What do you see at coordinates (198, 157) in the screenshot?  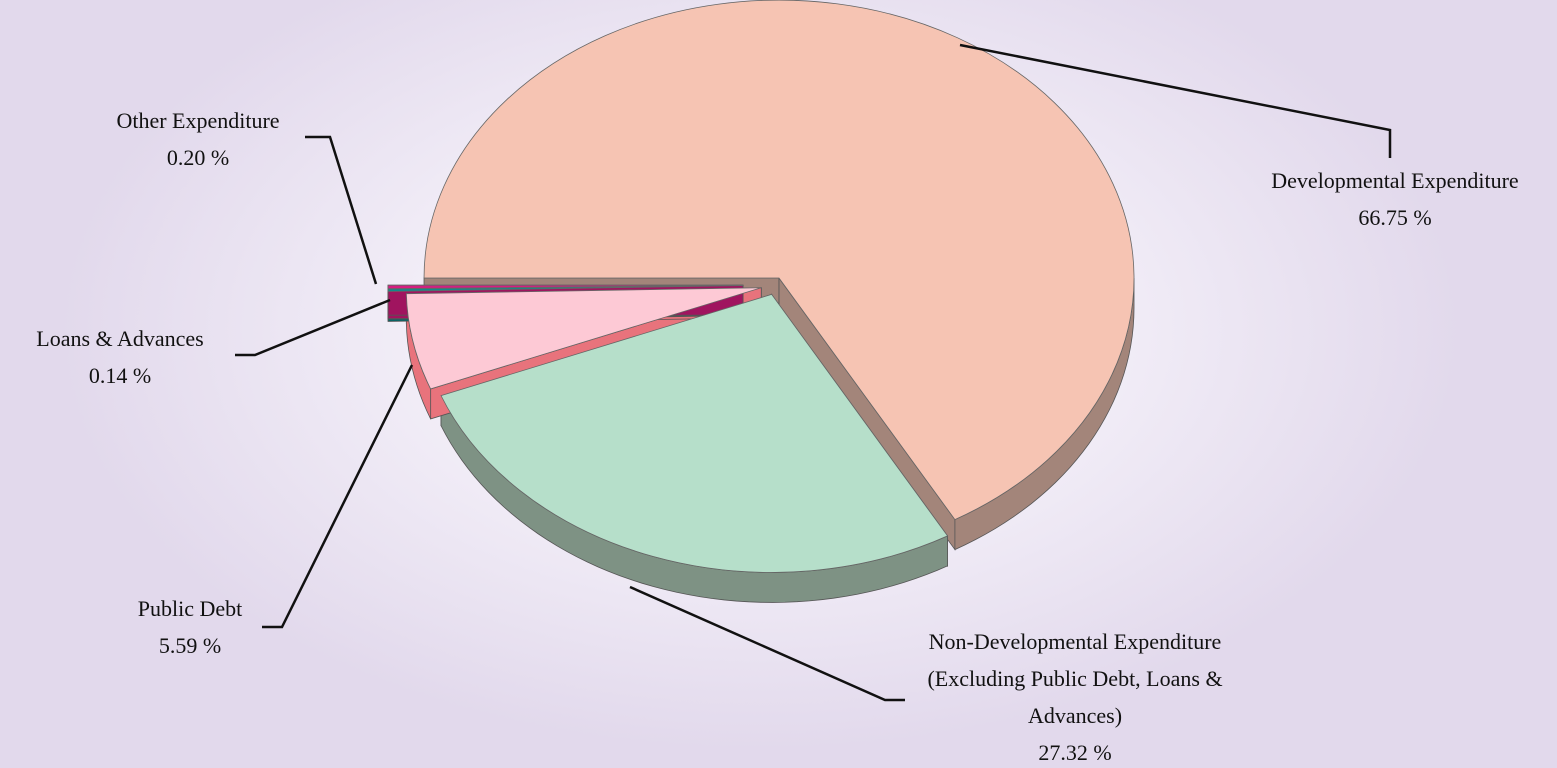 I see `value-label: 0.20 %` at bounding box center [198, 157].